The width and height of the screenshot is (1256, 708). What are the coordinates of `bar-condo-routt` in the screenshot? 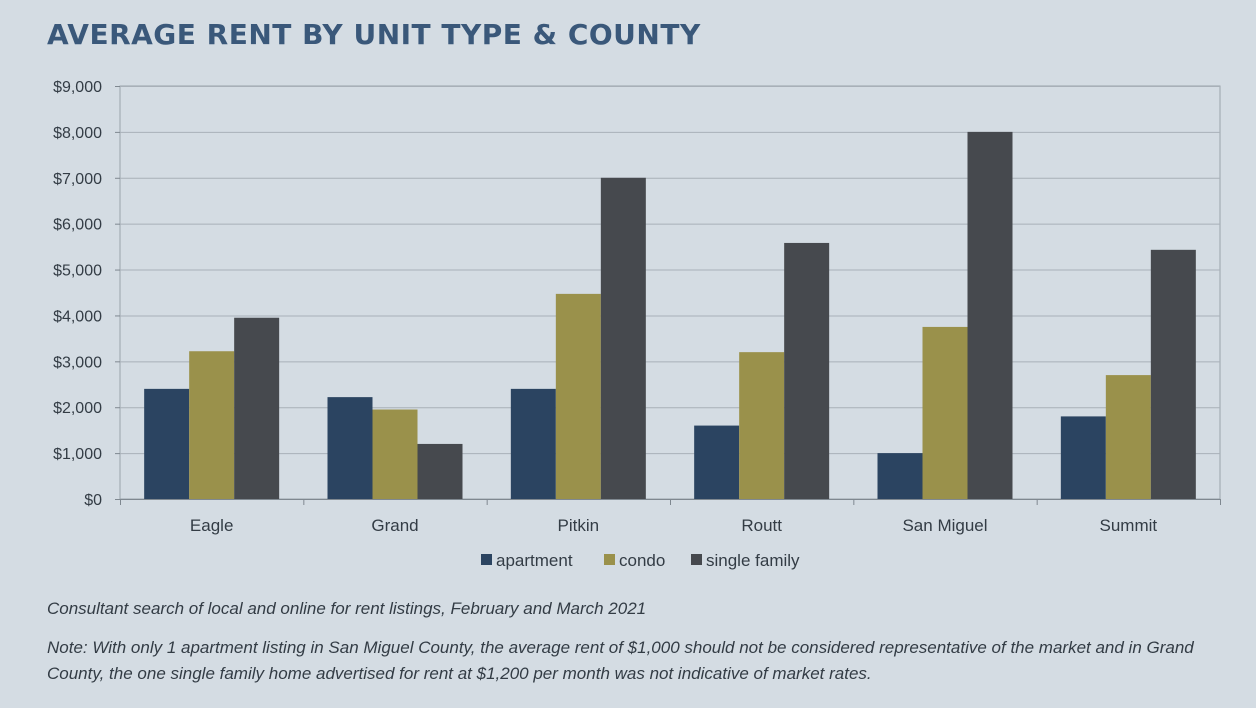 It's located at (762, 425).